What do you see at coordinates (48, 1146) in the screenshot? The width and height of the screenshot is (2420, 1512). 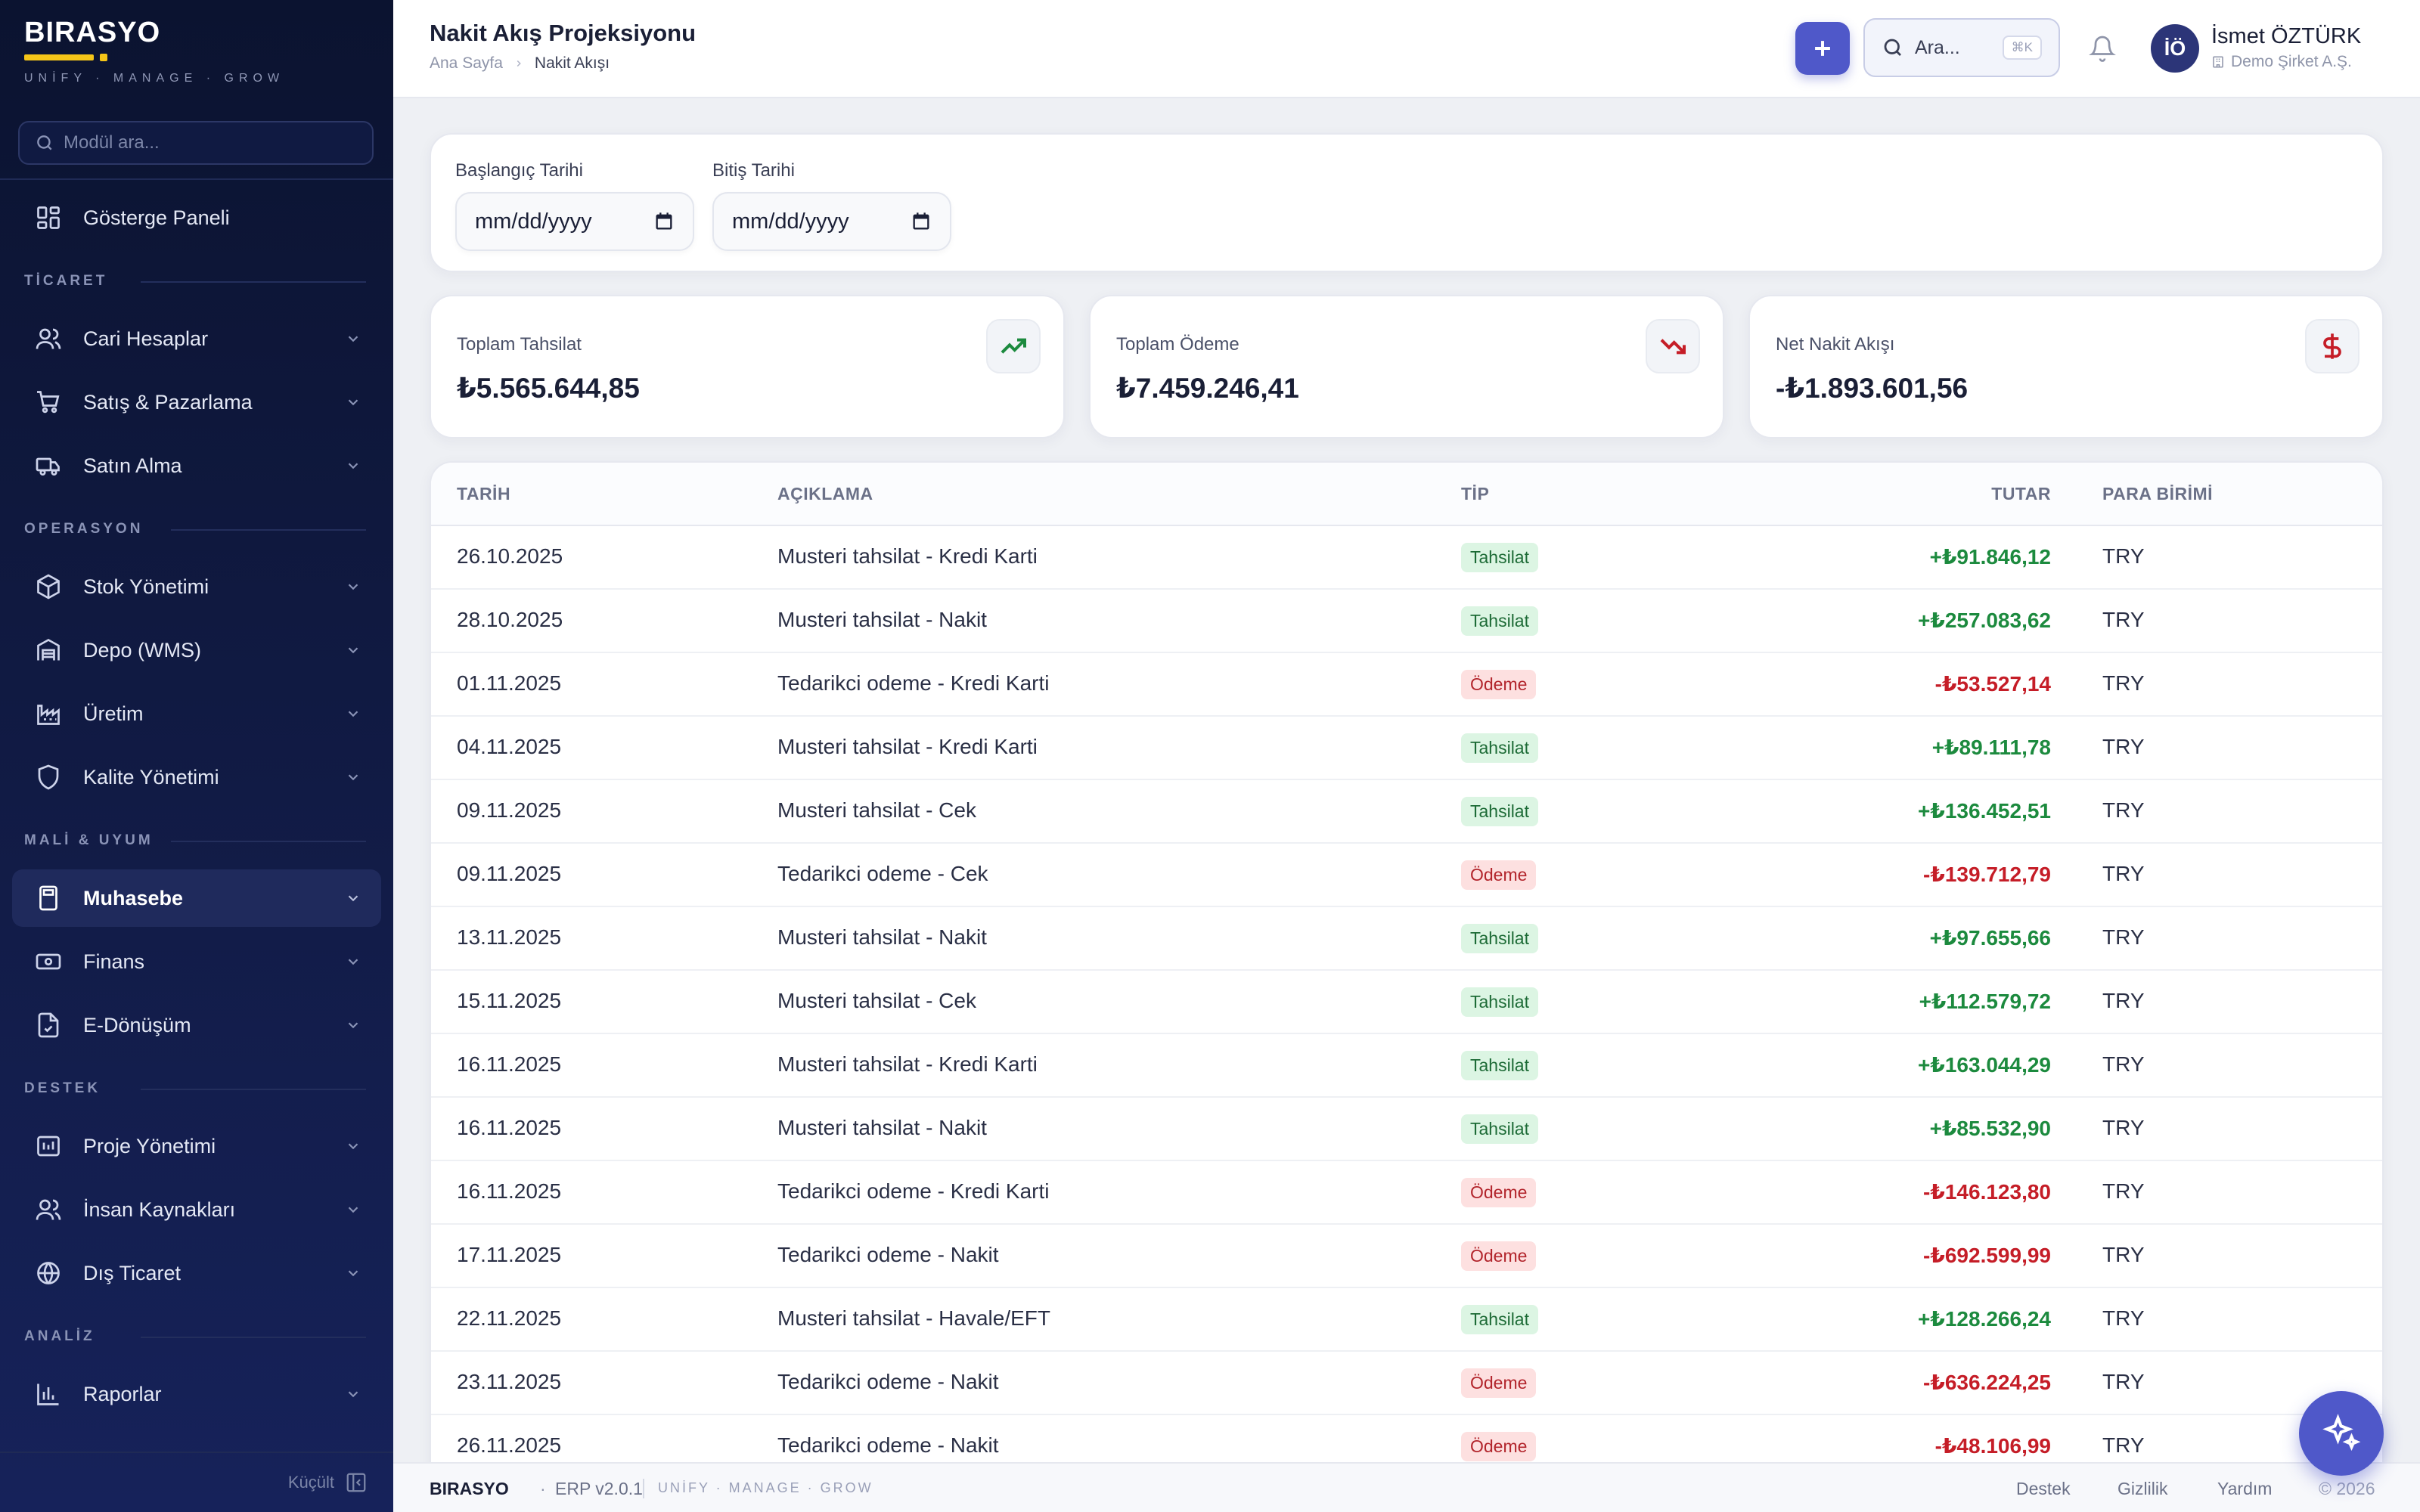 I see `project-chart-icon` at bounding box center [48, 1146].